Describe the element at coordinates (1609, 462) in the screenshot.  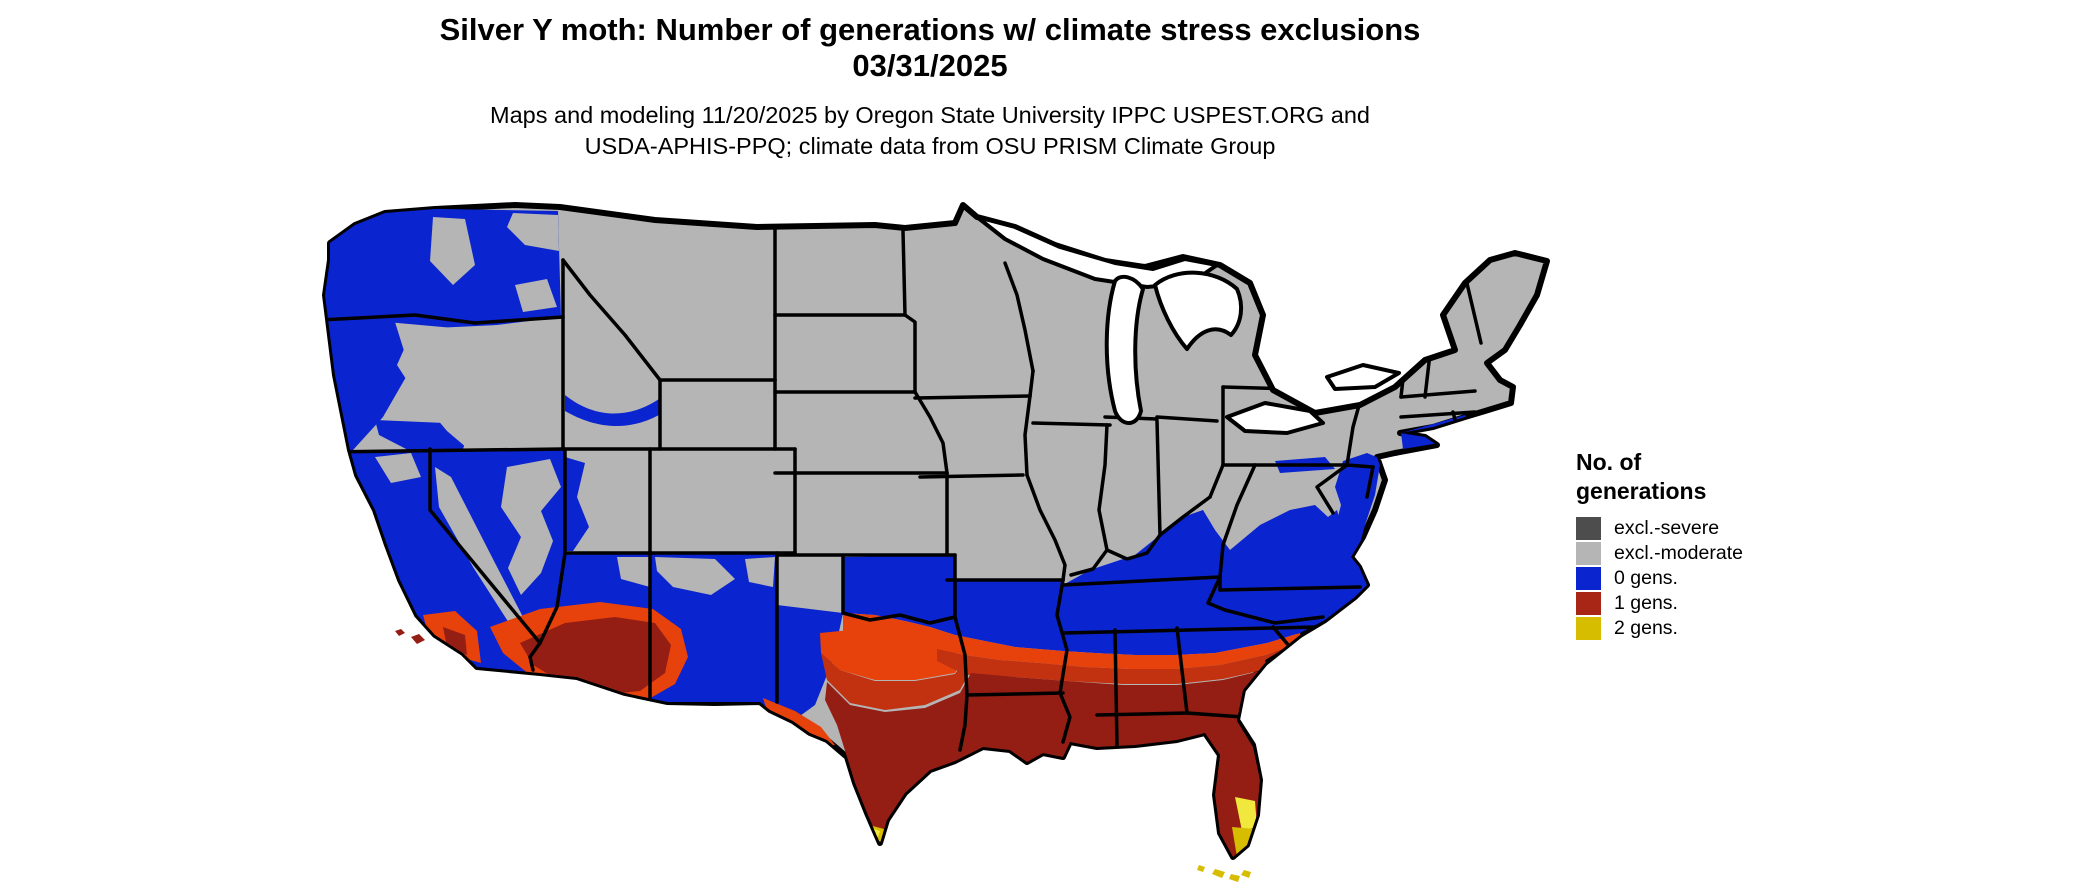
I see `legend-title-line-1: No. of` at that location.